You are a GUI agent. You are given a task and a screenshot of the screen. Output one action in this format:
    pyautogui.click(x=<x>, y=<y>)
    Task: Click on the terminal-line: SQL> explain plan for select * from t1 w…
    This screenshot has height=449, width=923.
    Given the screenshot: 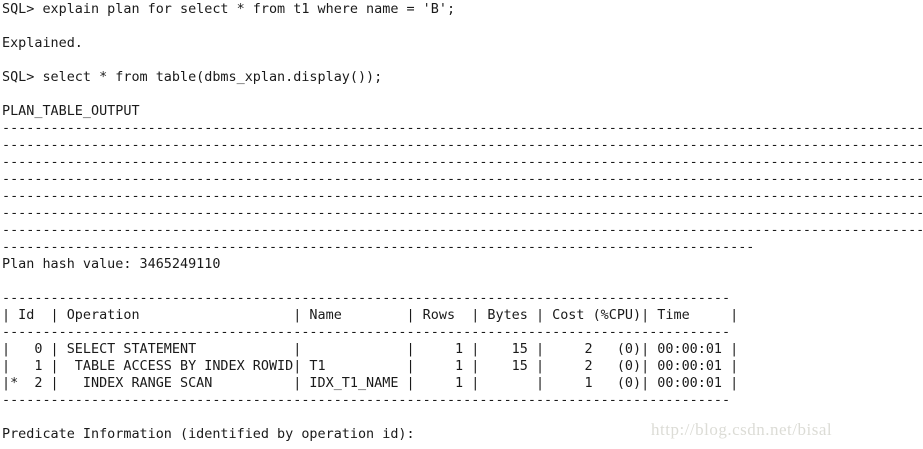 What is the action you would take?
    pyautogui.click(x=229, y=9)
    